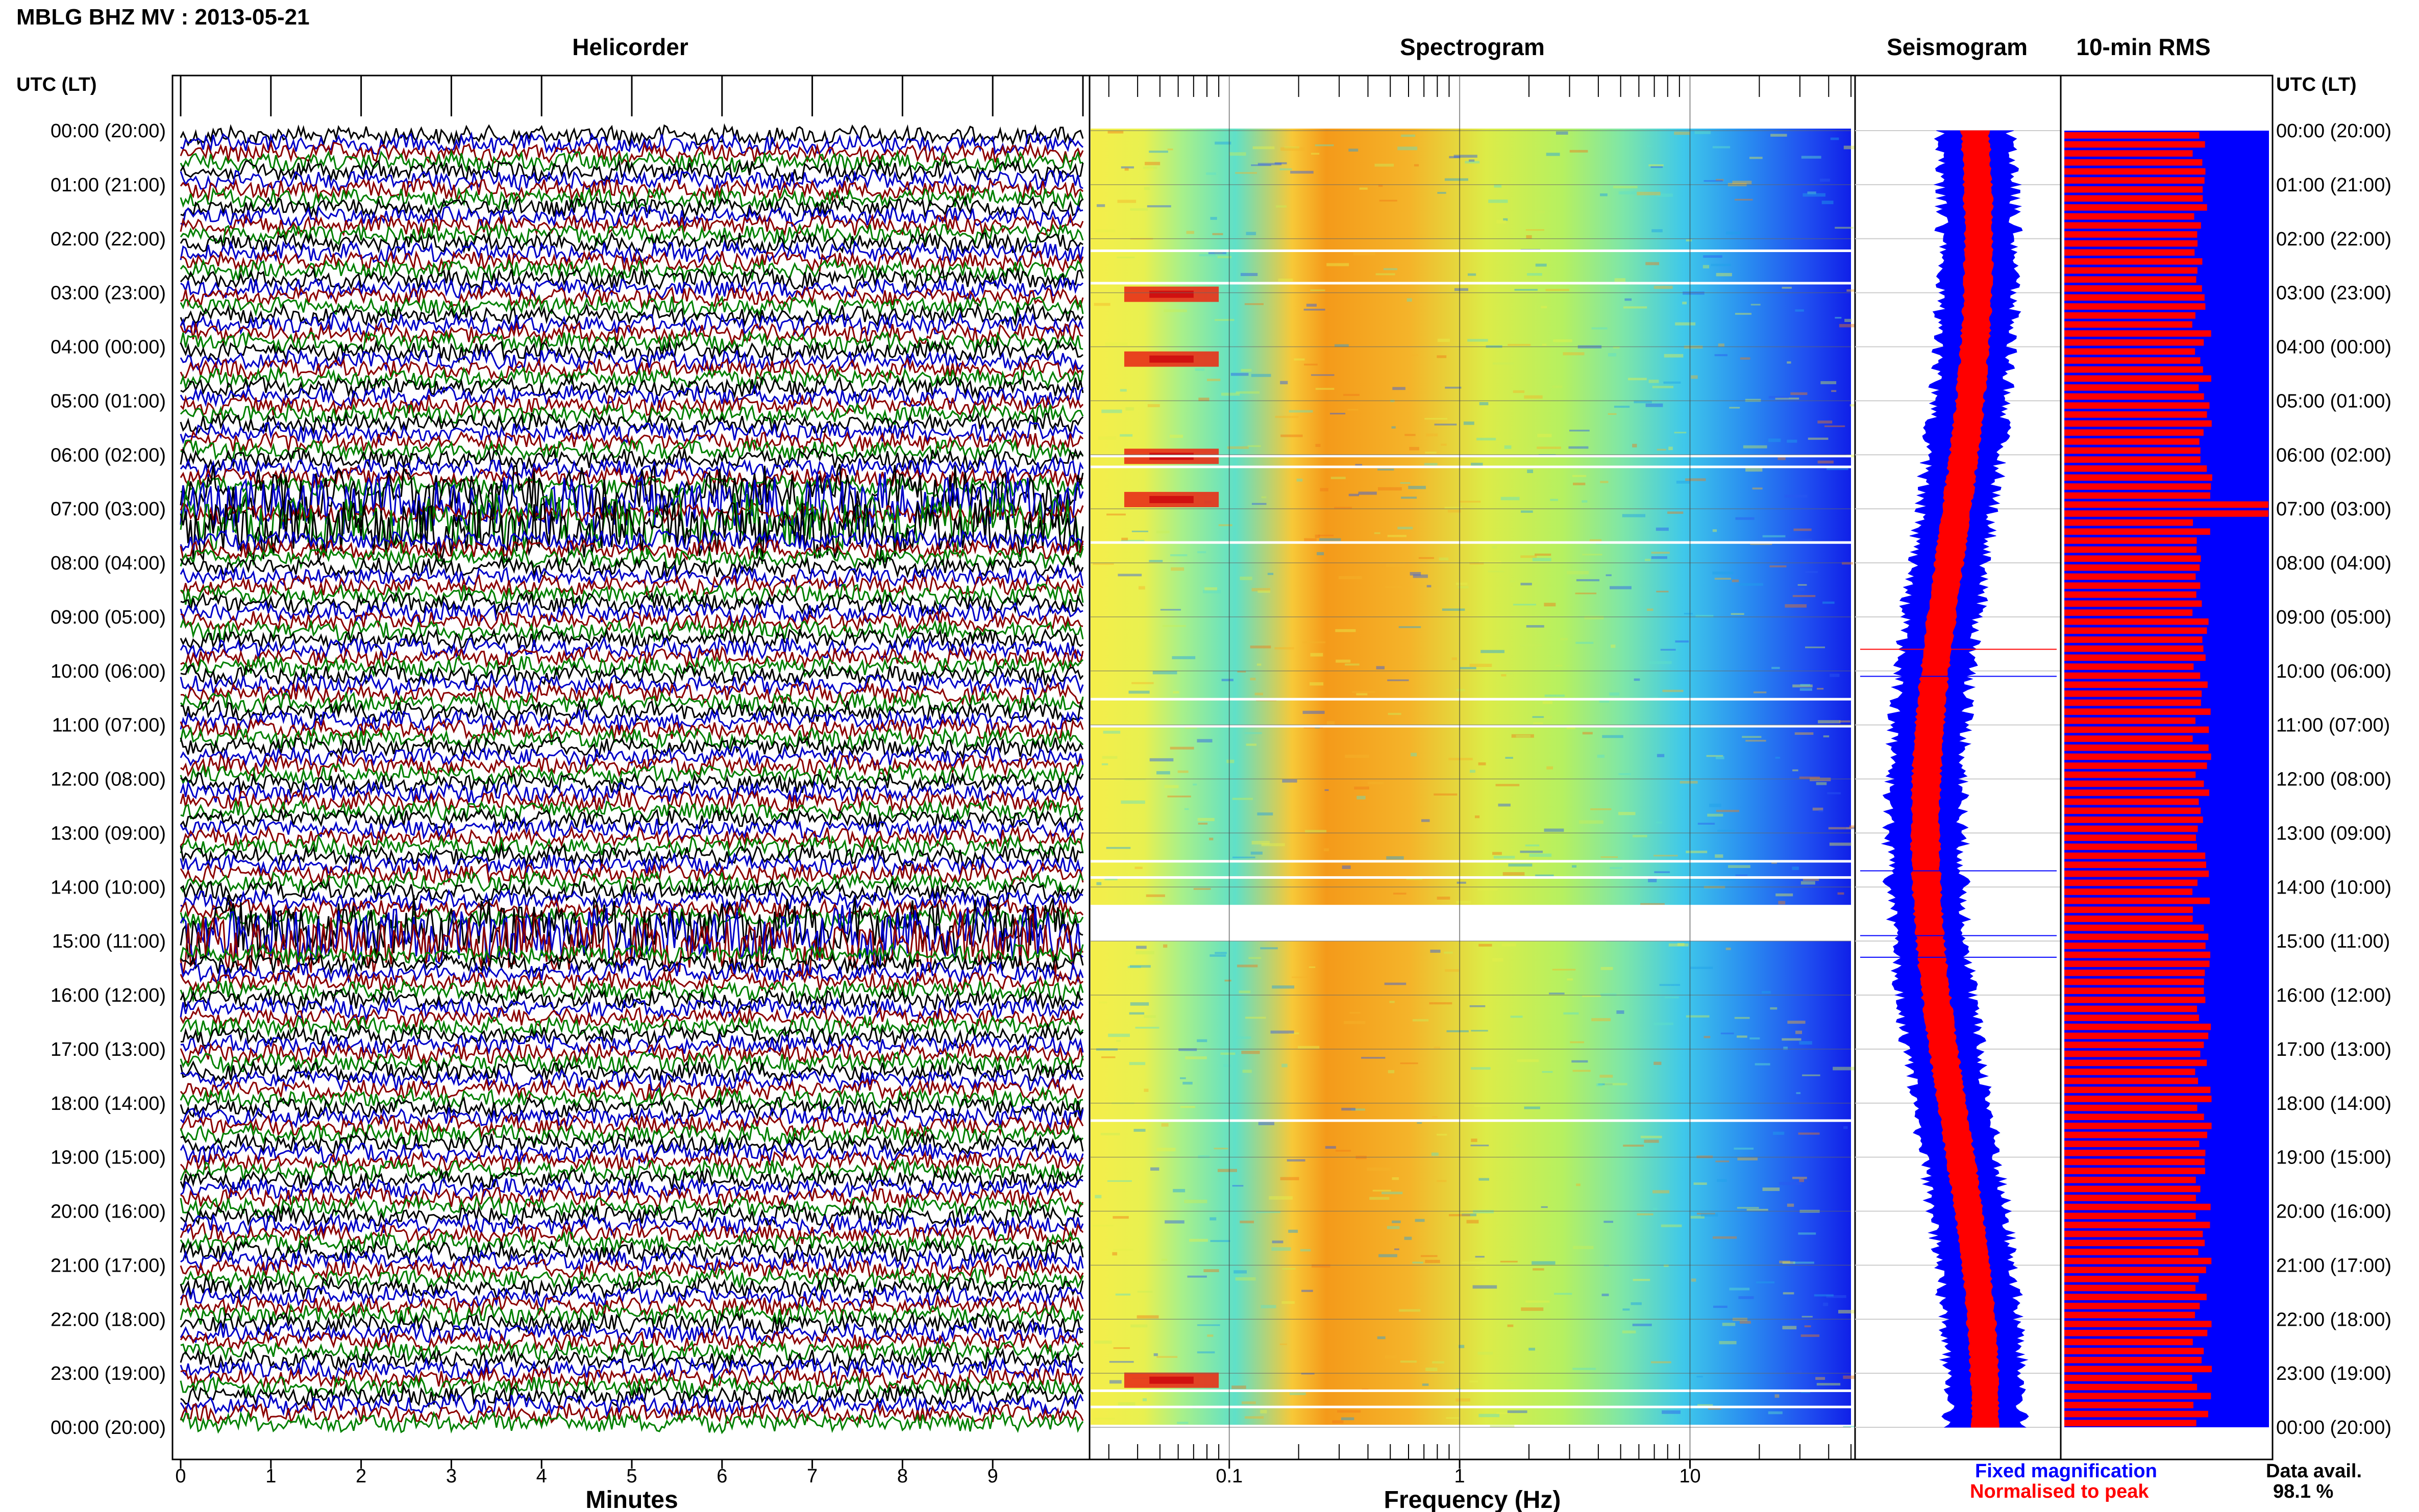  I want to click on time-label-right: 04:00 (00:00), so click(2333, 347).